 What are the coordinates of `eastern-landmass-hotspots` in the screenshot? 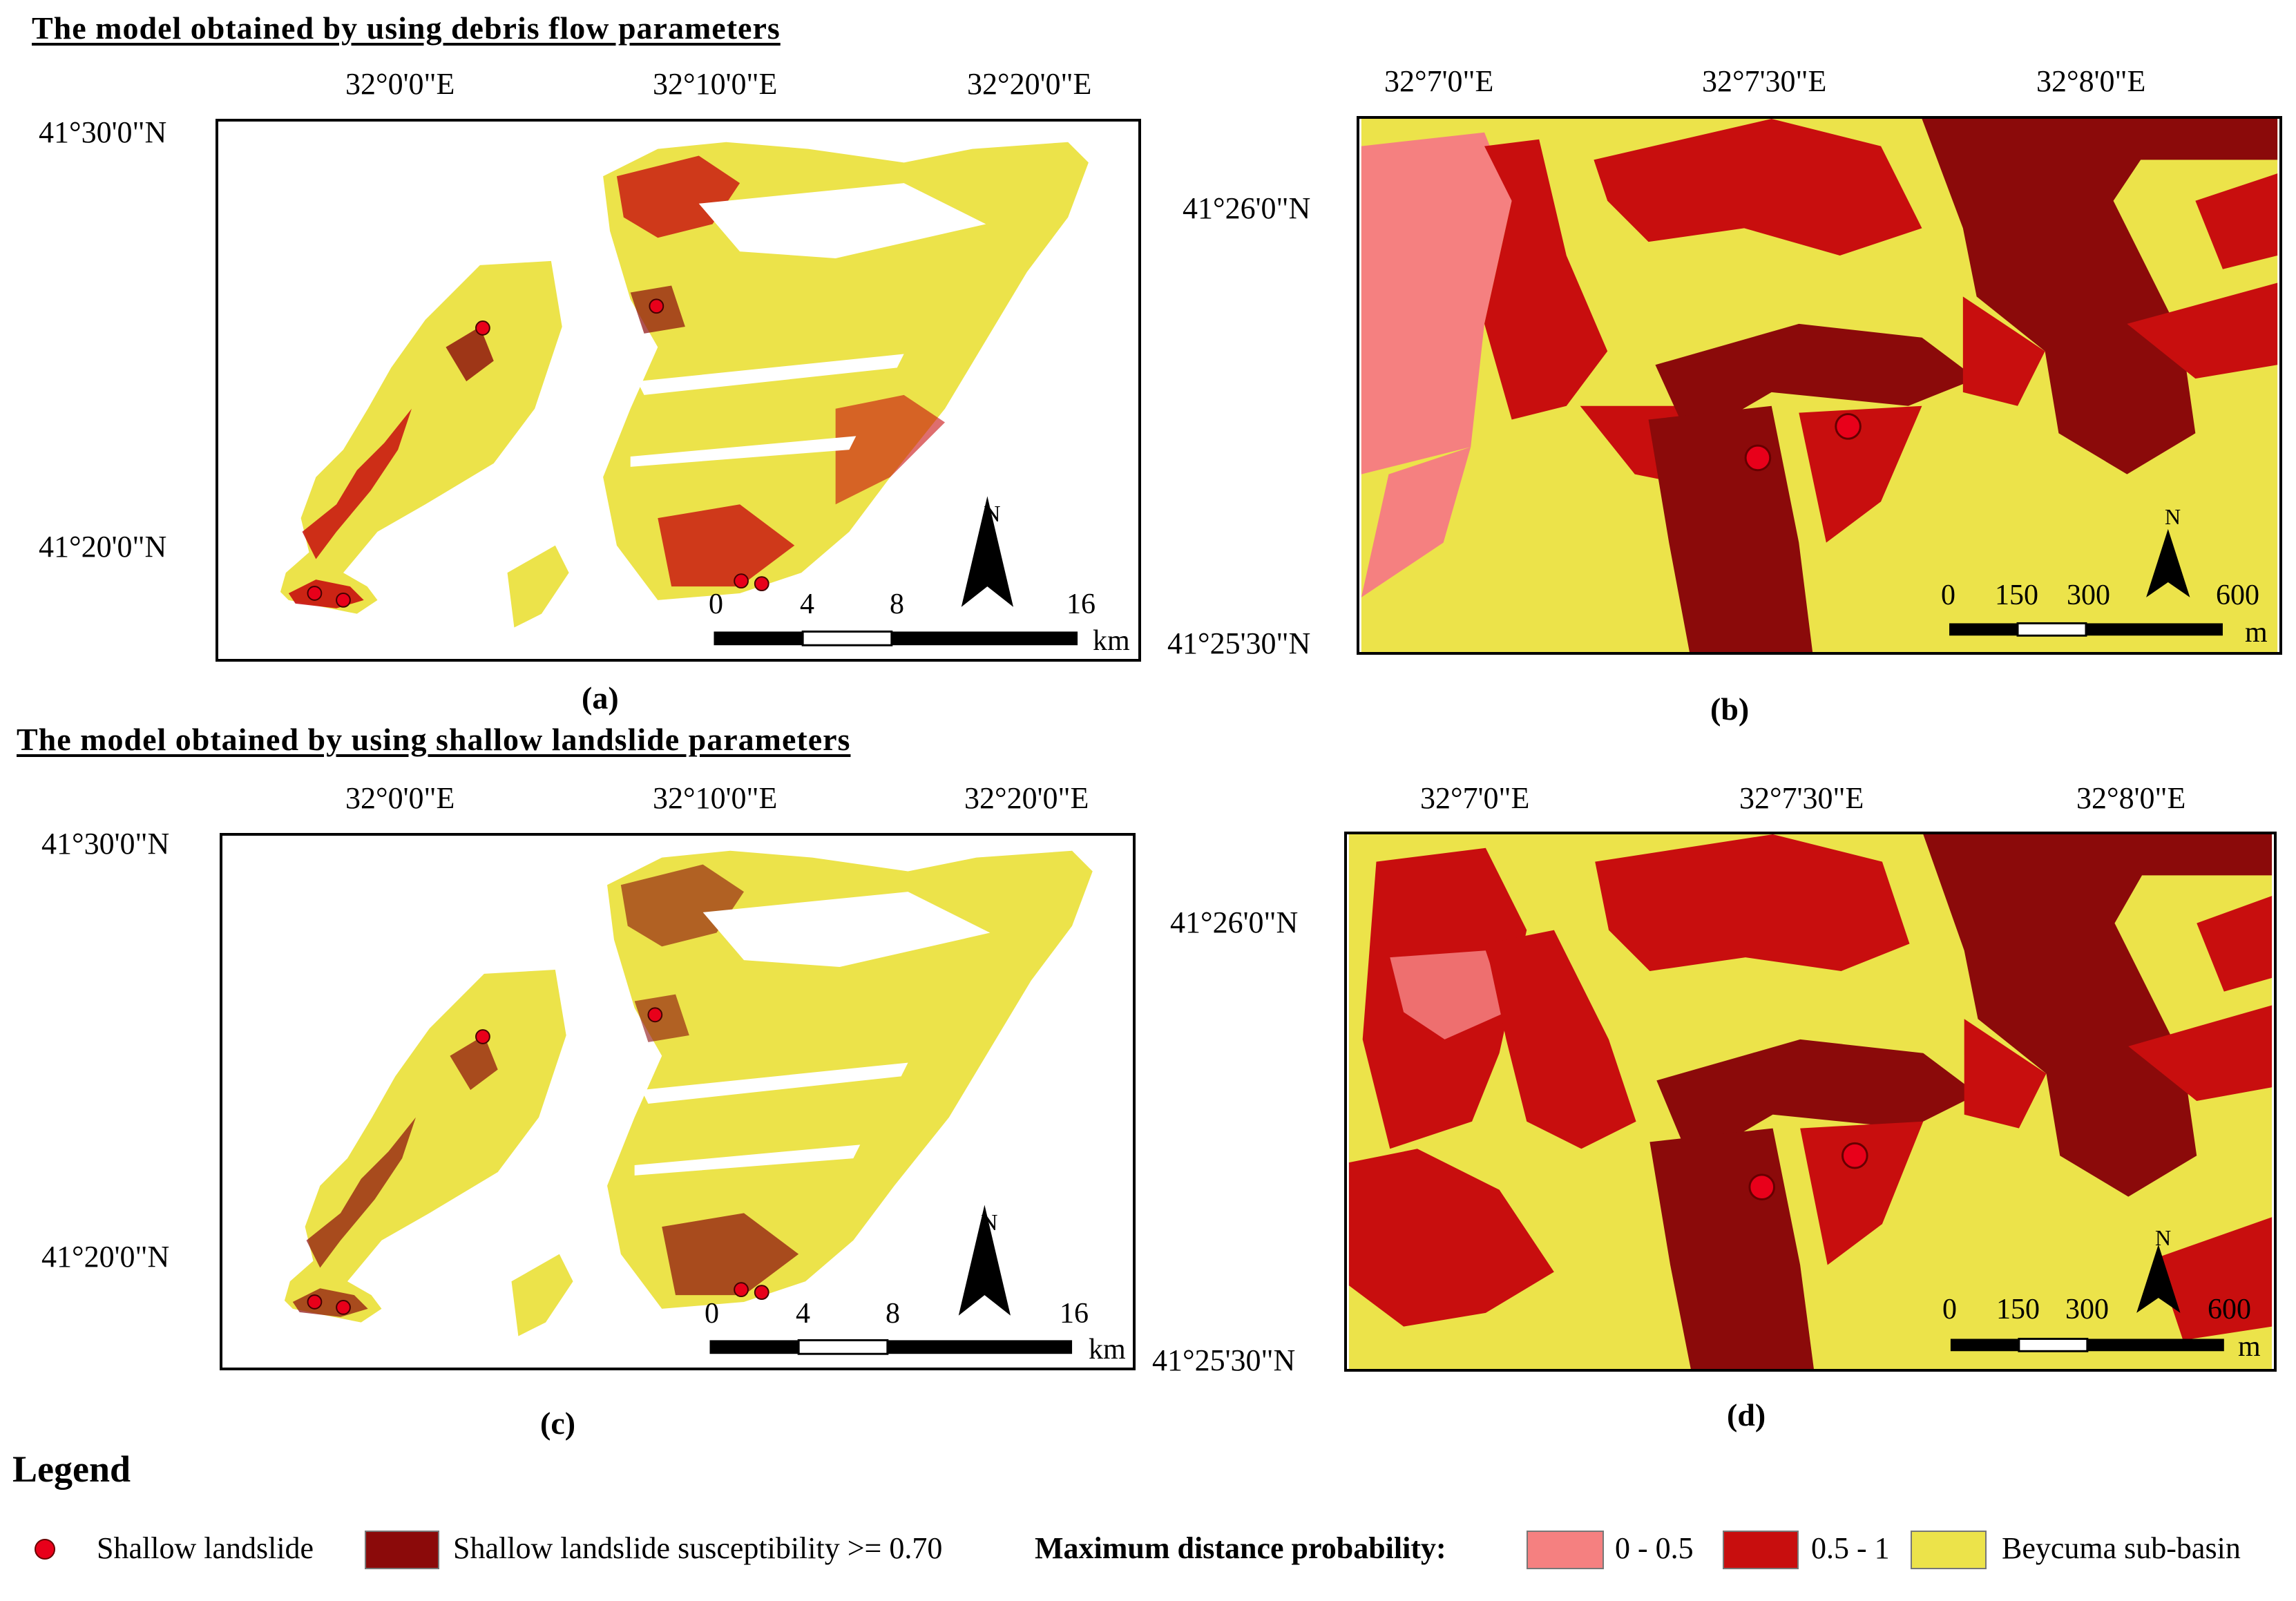 It's located at (678, 196).